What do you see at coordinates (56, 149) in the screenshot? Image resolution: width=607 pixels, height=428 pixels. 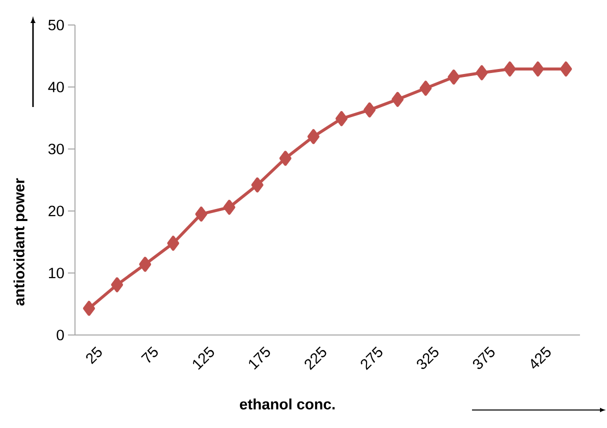 I see `y-tick-label: 30` at bounding box center [56, 149].